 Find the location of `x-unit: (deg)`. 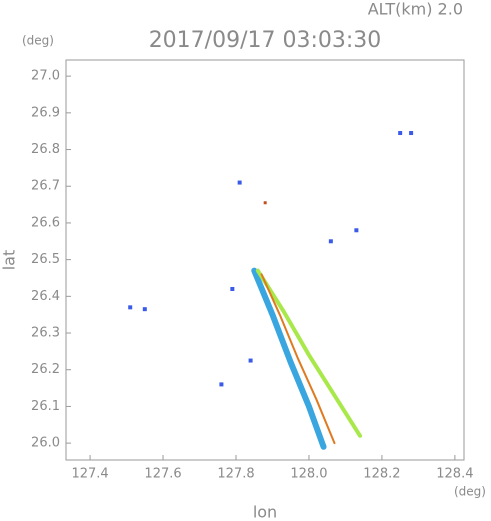

x-unit: (deg) is located at coordinates (470, 492).